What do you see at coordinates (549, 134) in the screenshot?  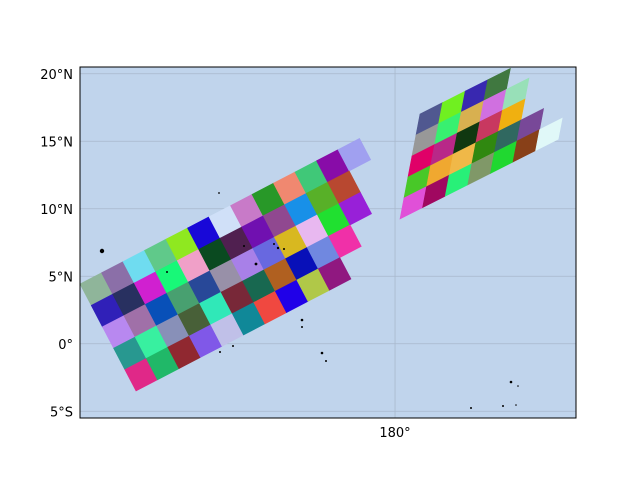 I see `swath-east-tile` at bounding box center [549, 134].